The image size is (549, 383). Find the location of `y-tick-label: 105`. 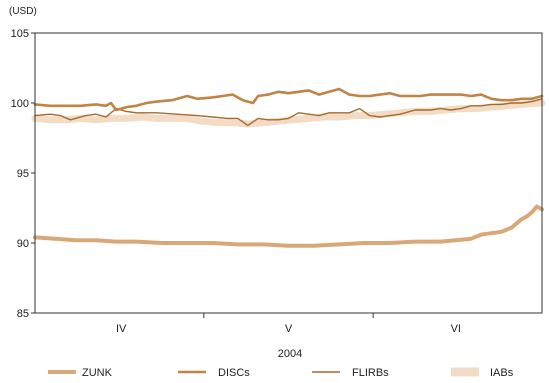

y-tick-label: 105 is located at coordinates (20, 34).